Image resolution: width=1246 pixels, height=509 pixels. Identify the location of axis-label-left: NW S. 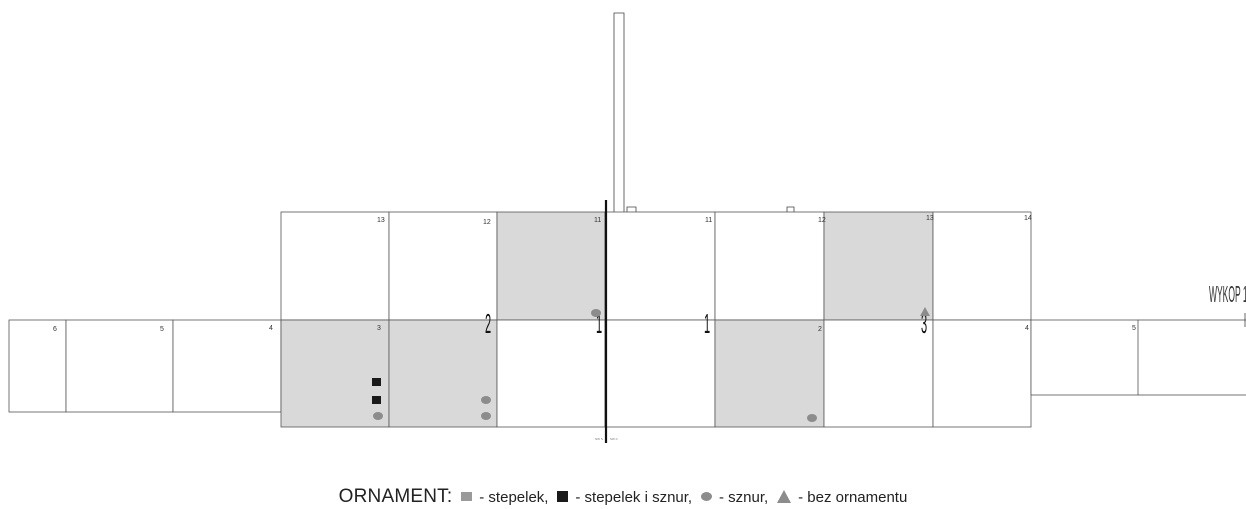
(599, 439).